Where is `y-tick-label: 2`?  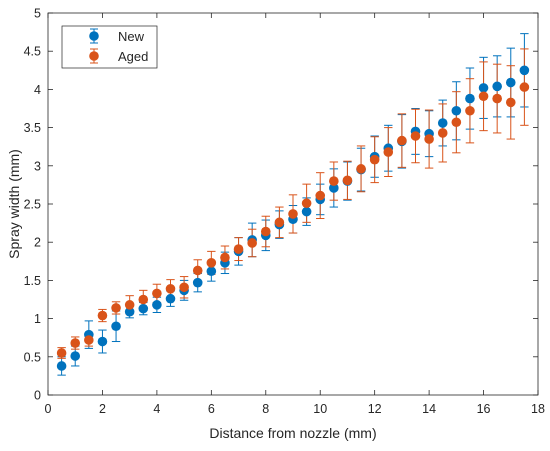 y-tick-label: 2 is located at coordinates (37, 243).